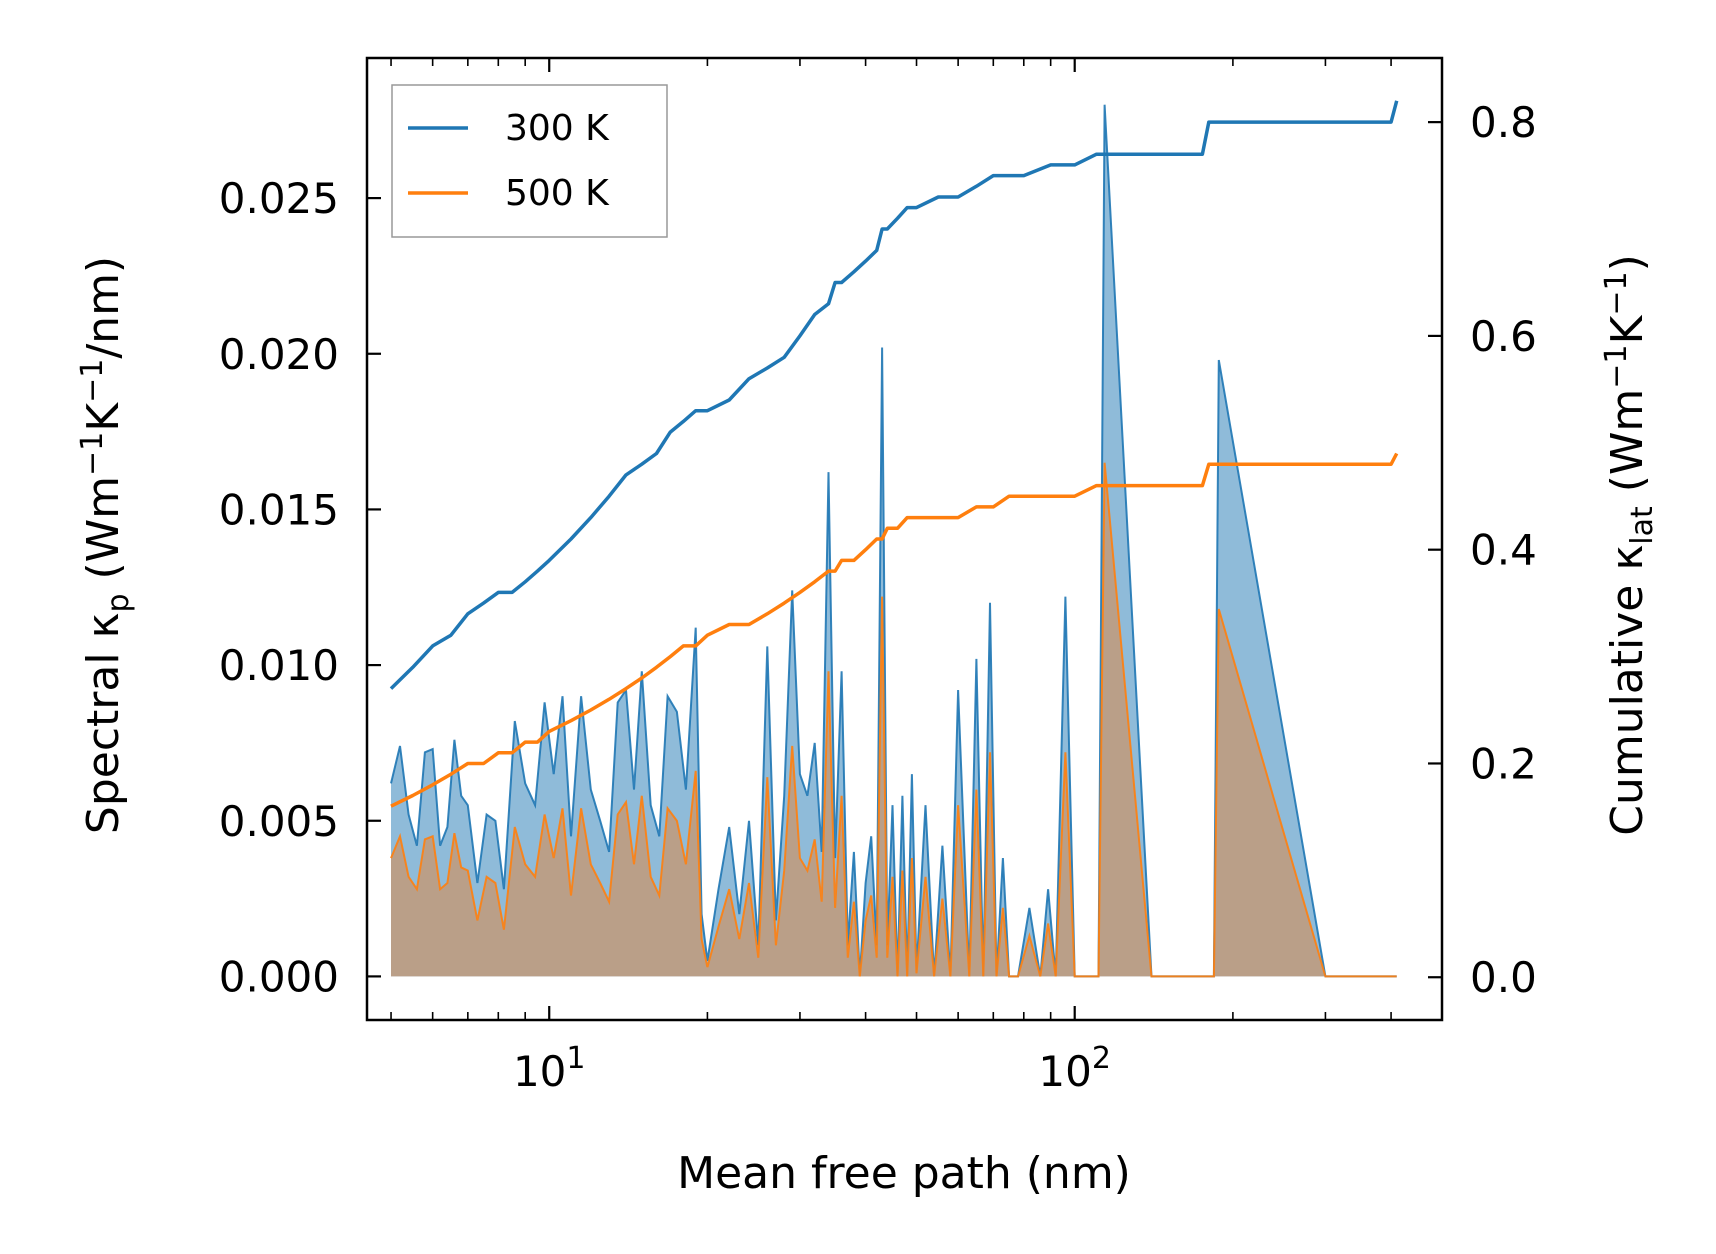  What do you see at coordinates (1629, 545) in the screenshot?
I see `y-axis-right-label: Cumulative κlat (Wm−1K−1)` at bounding box center [1629, 545].